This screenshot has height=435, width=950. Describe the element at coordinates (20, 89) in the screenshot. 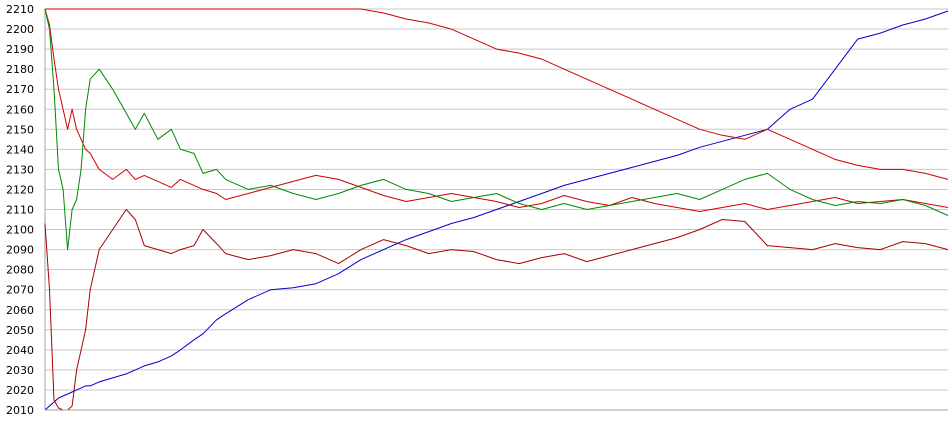

I see `y-tick-label: 2170` at that location.